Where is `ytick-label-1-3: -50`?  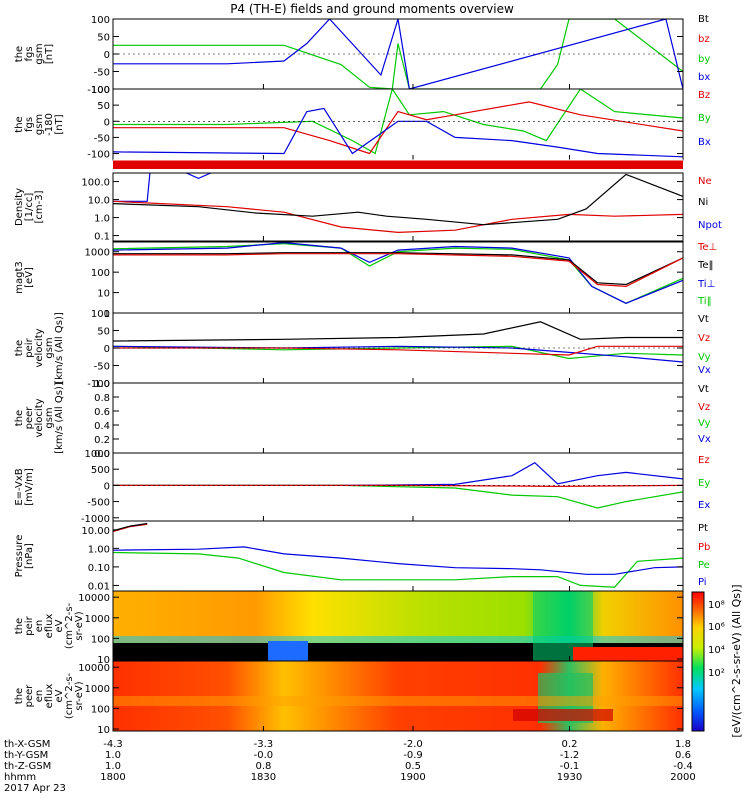
ytick-label-1-3: -50 is located at coordinates (102, 138).